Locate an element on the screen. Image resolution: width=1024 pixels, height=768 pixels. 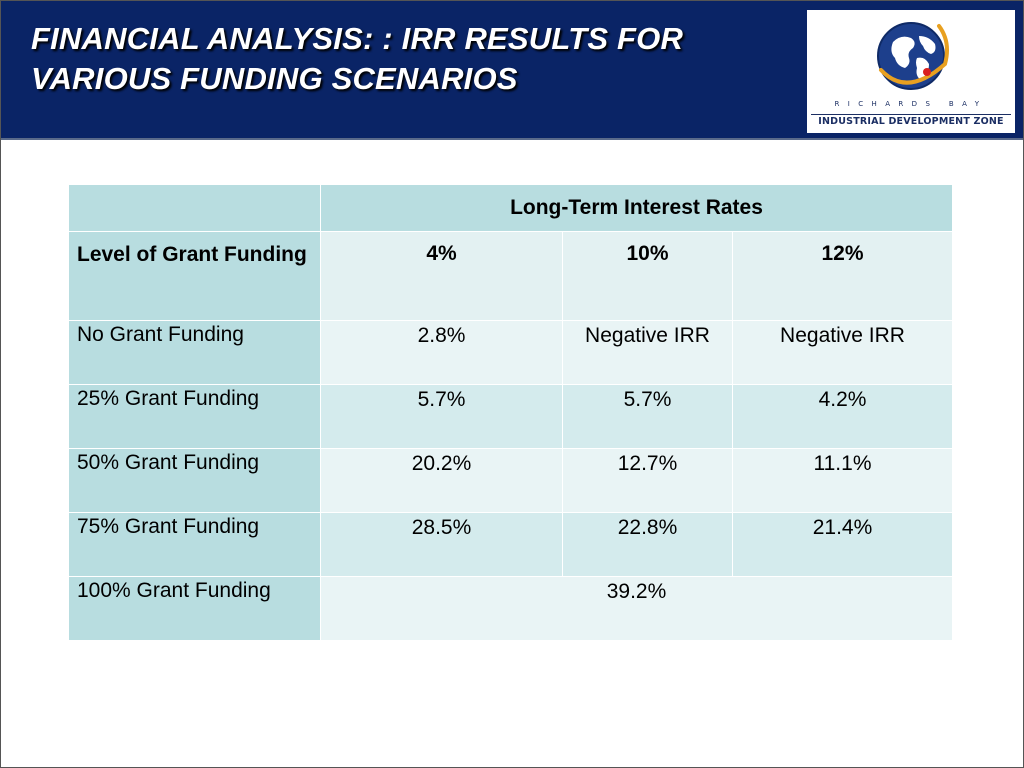
logo-divider is located at coordinates (911, 114).